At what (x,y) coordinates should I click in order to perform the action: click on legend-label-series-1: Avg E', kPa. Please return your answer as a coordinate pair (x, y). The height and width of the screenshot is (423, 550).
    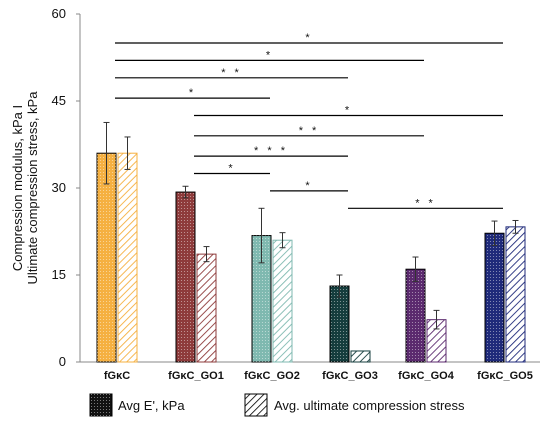
    Looking at the image, I should click on (151, 405).